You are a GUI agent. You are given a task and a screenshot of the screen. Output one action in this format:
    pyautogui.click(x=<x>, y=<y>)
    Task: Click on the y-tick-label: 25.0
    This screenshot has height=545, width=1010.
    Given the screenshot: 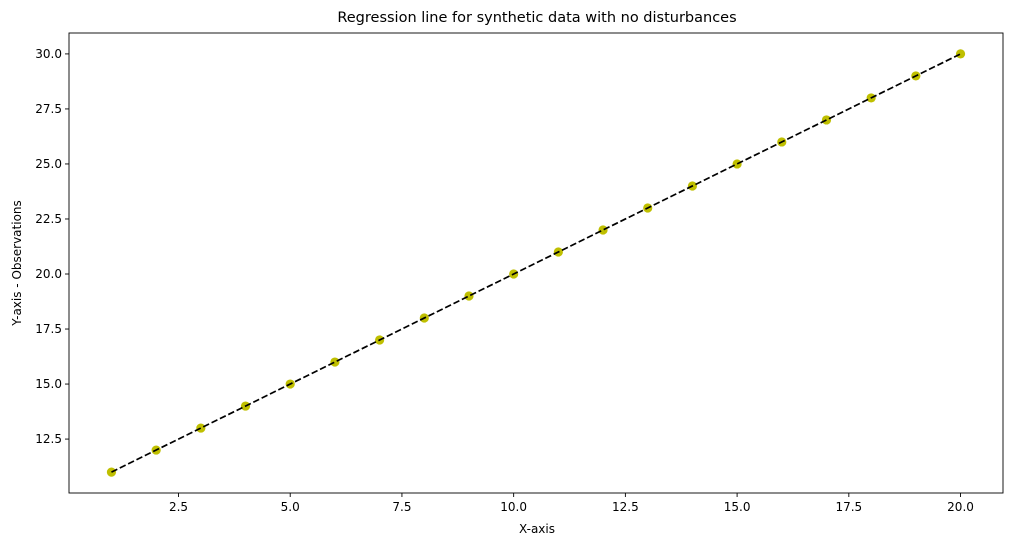 What is the action you would take?
    pyautogui.click(x=48, y=164)
    